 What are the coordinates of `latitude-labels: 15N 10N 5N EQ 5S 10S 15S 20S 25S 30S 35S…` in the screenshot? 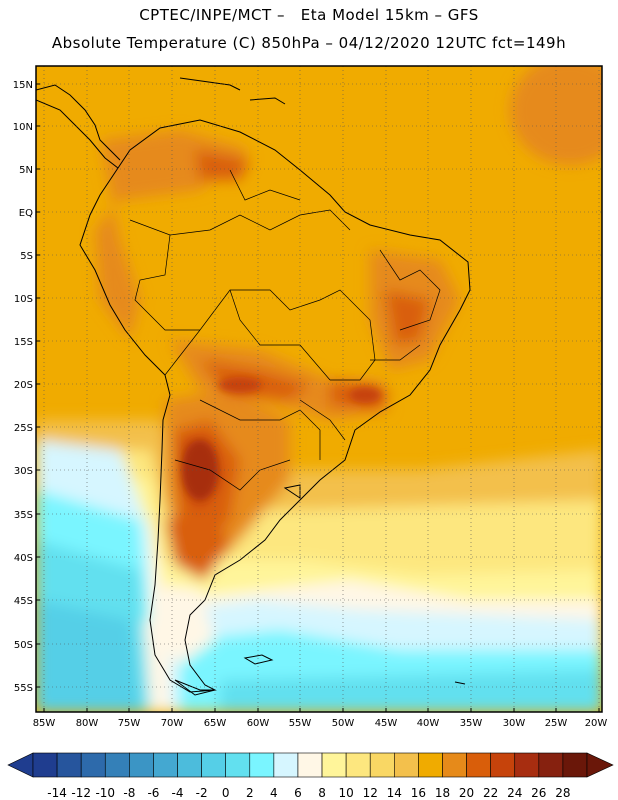 It's located at (23, 387).